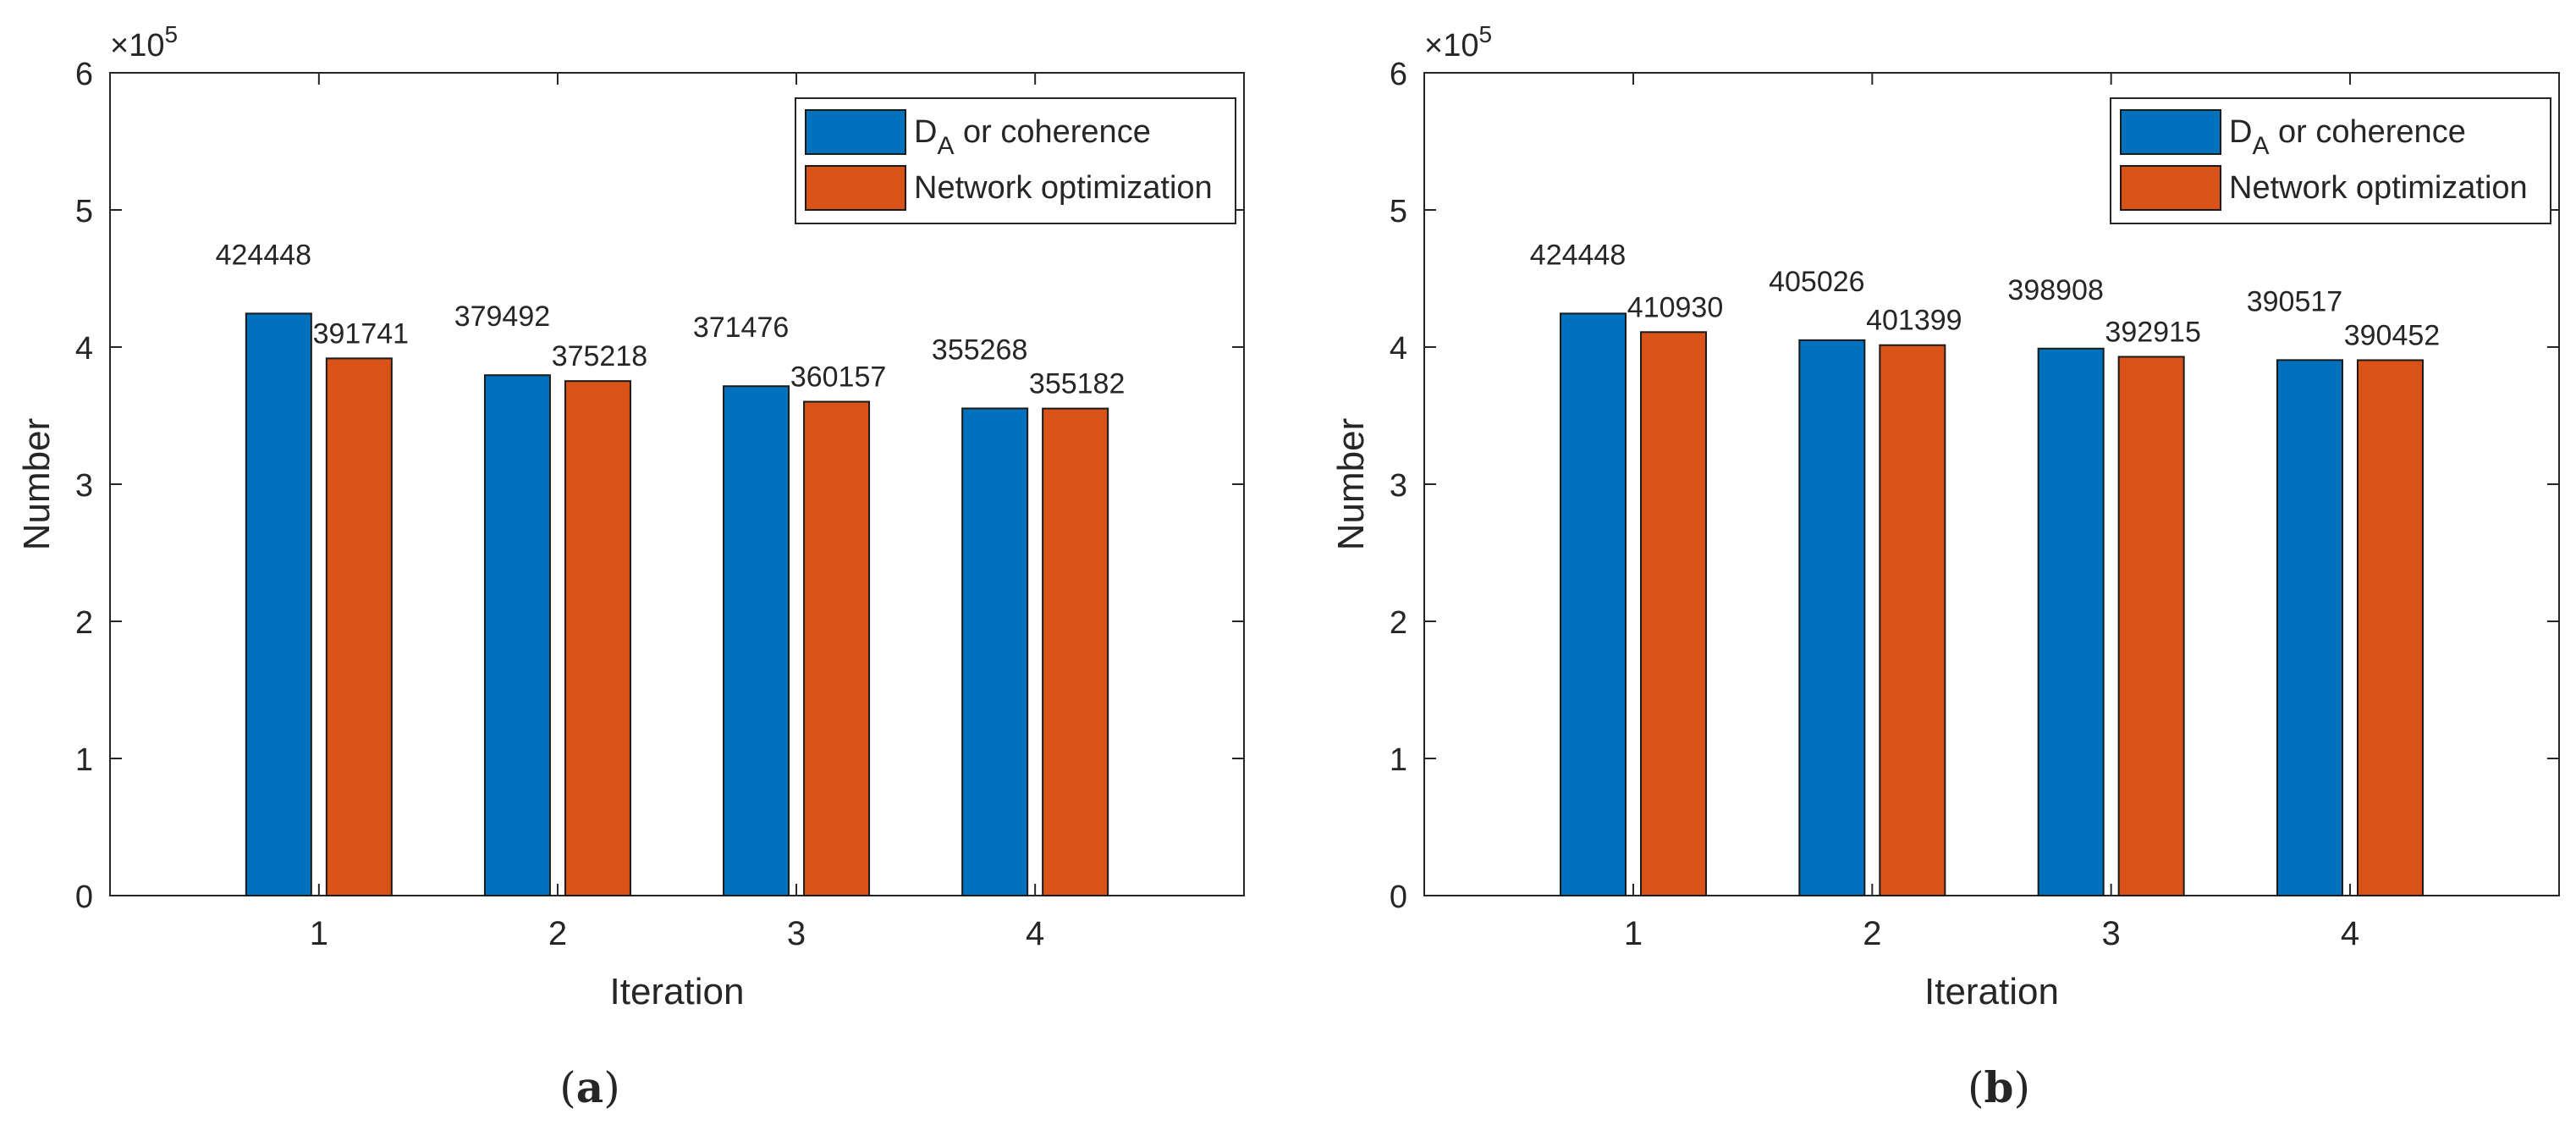 This screenshot has width=2576, height=1125. What do you see at coordinates (1675, 307) in the screenshot?
I see `data-label: 410930` at bounding box center [1675, 307].